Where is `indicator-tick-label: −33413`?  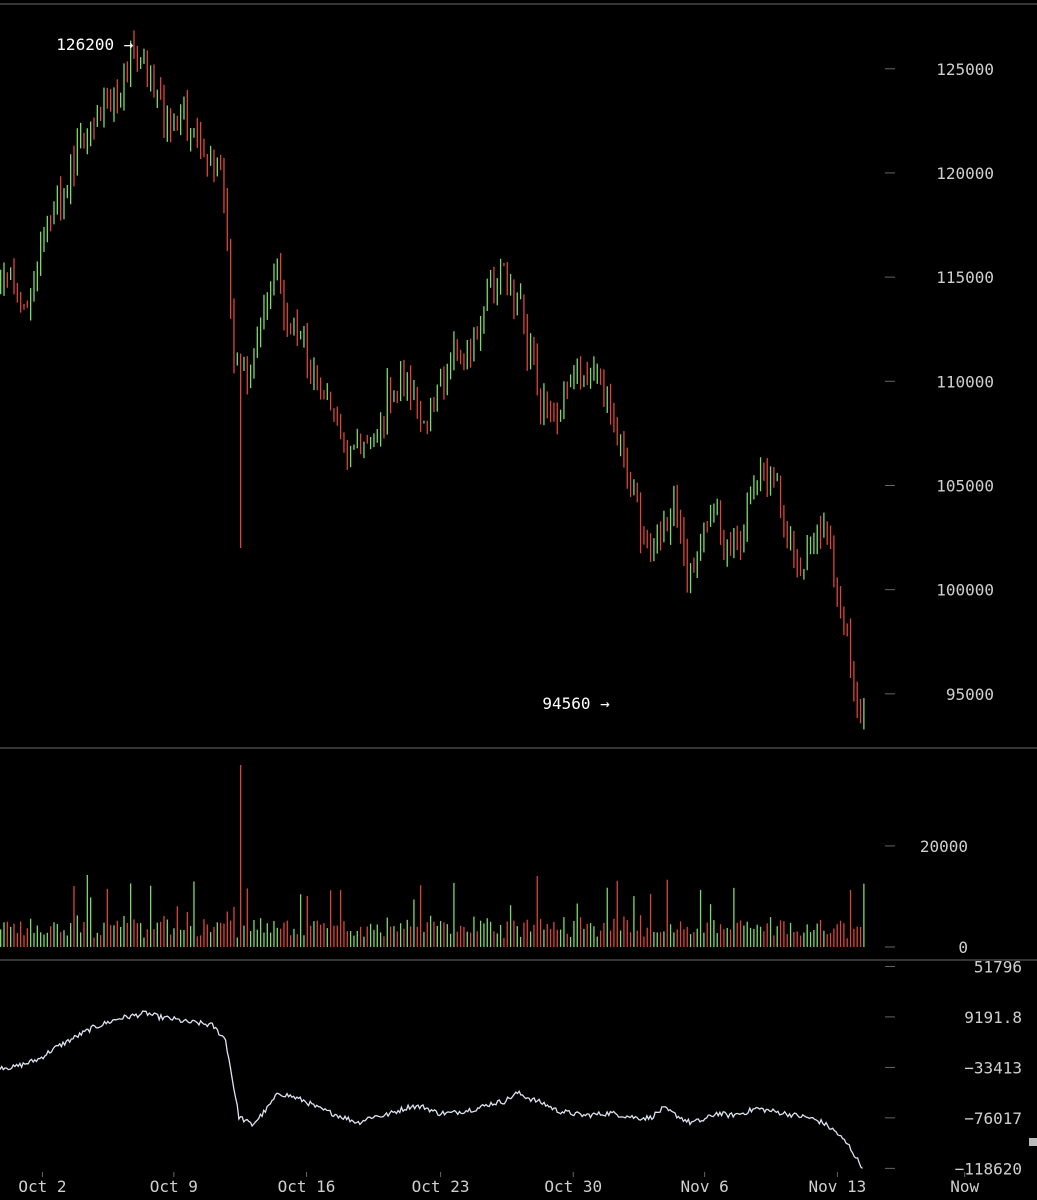
indicator-tick-label: −33413 is located at coordinates (993, 1067).